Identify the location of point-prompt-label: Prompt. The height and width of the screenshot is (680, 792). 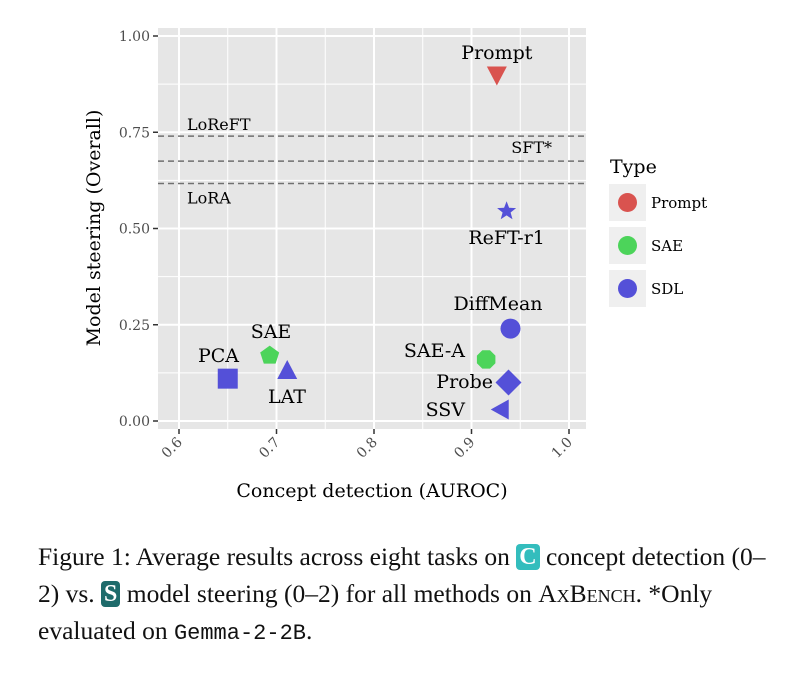
(496, 53).